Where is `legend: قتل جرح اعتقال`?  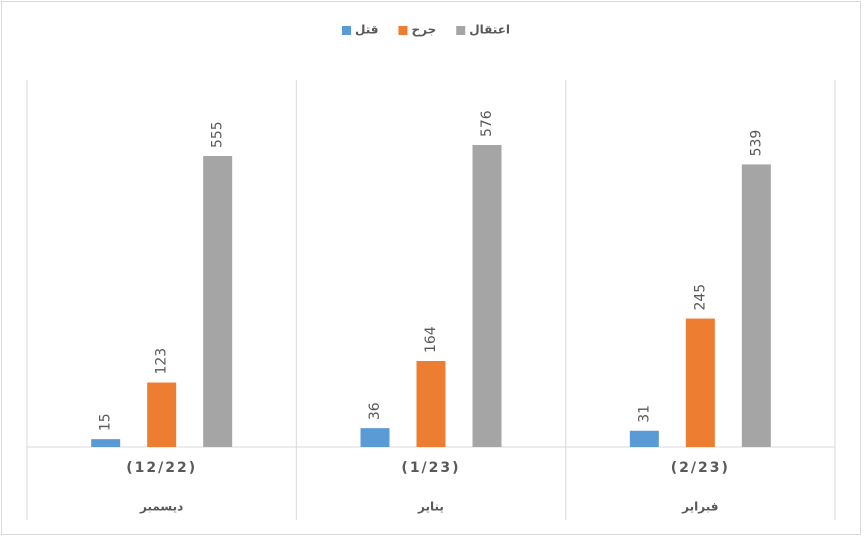
legend: قتل جرح اعتقال is located at coordinates (426, 30).